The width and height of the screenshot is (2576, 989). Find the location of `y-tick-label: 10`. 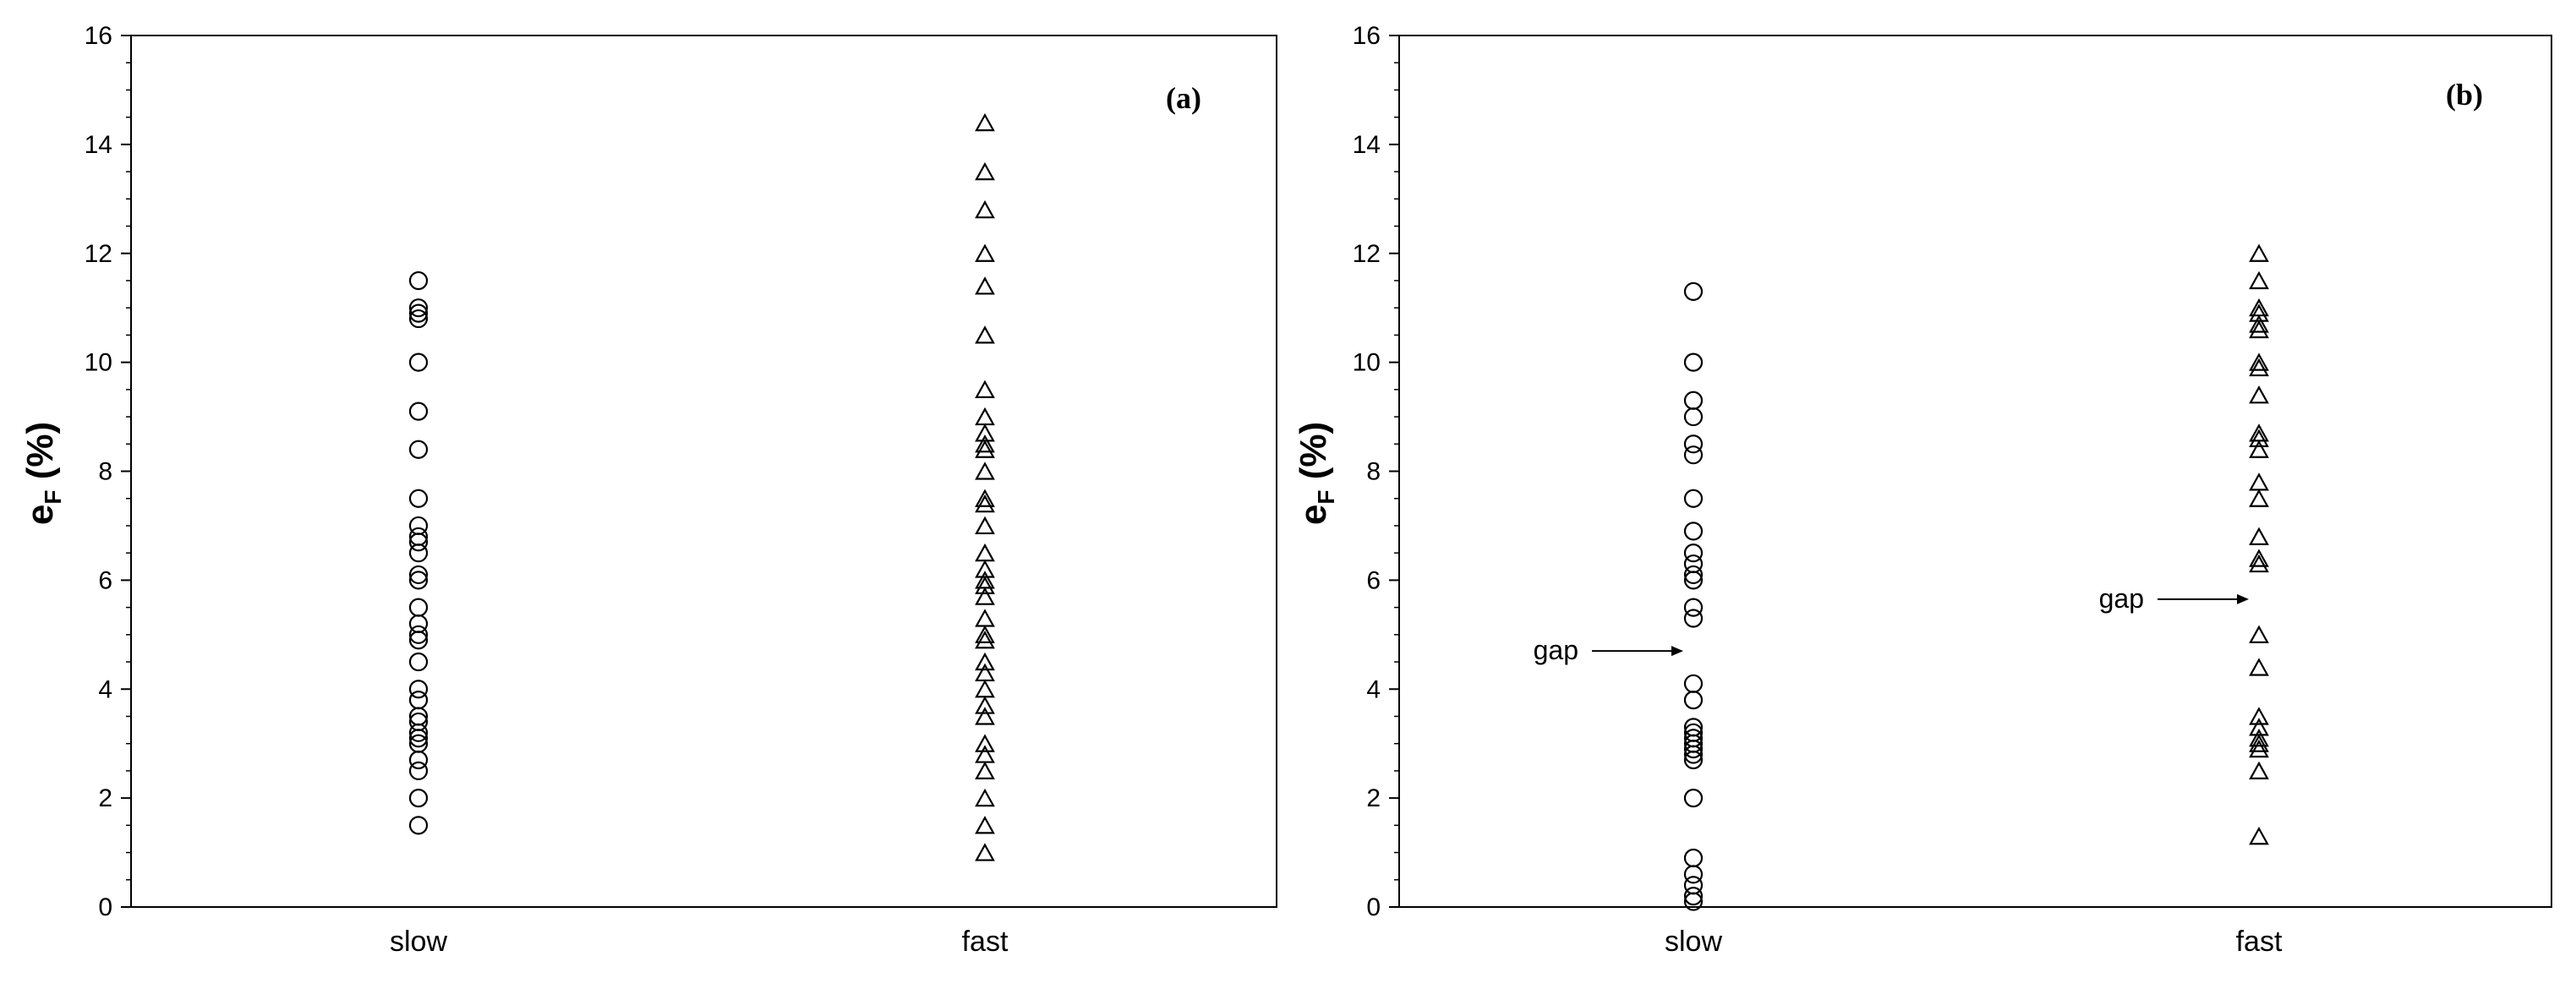

y-tick-label: 10 is located at coordinates (1367, 363).